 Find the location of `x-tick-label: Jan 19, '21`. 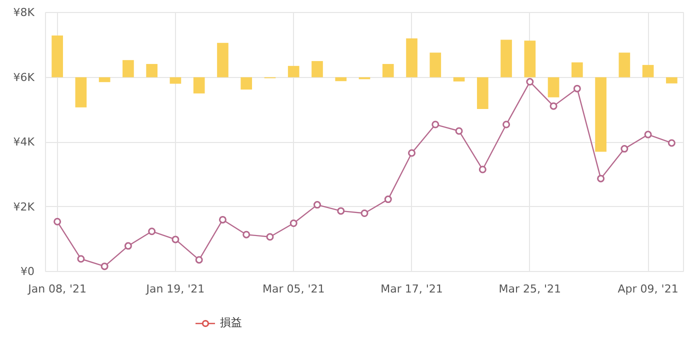

x-tick-label: Jan 19, '21 is located at coordinates (175, 289).